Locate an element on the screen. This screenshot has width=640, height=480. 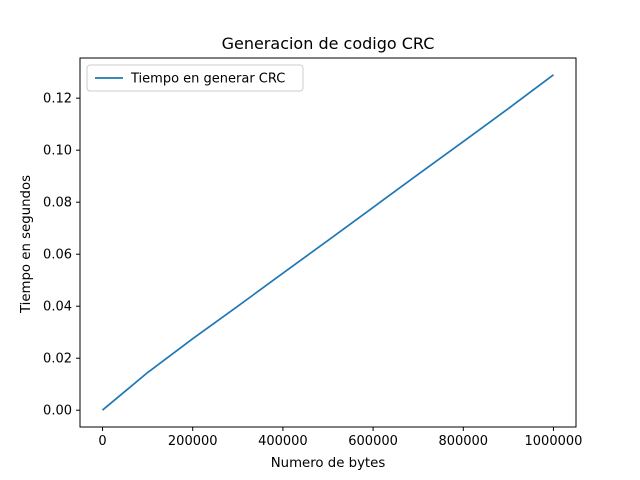
legend-label: Tiempo en generar CRC is located at coordinates (207, 79).